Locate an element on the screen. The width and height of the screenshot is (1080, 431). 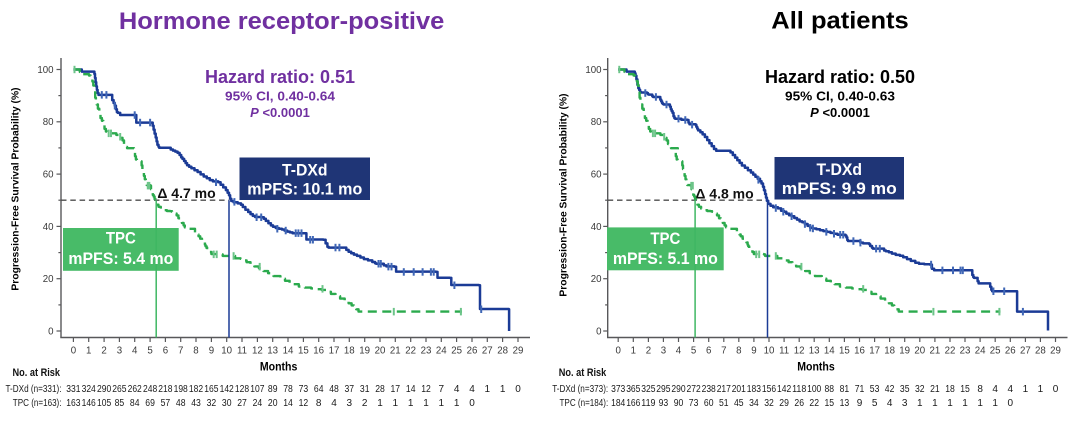
svg-text: 40 is located at coordinates (48, 227).